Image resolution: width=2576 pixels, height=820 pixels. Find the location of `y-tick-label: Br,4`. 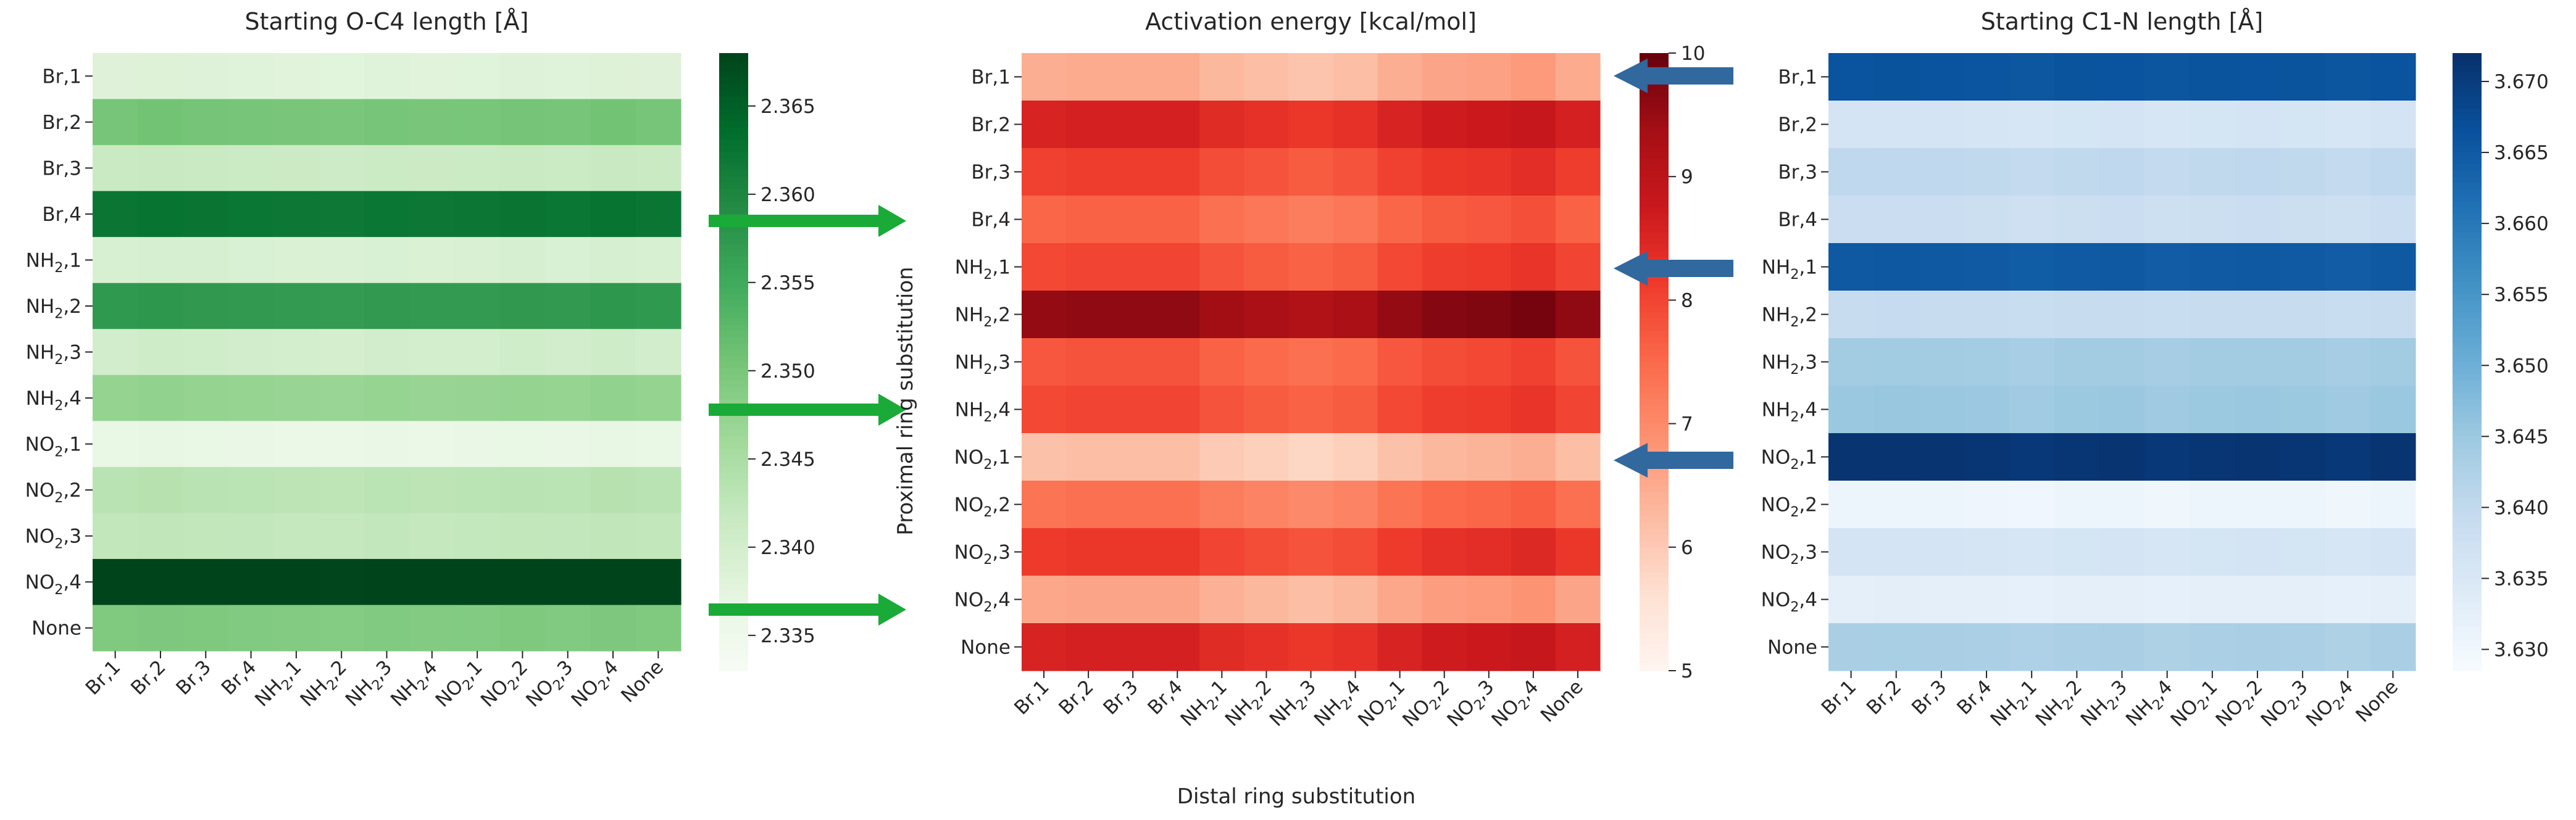

y-tick-label: Br,4 is located at coordinates (1798, 220).